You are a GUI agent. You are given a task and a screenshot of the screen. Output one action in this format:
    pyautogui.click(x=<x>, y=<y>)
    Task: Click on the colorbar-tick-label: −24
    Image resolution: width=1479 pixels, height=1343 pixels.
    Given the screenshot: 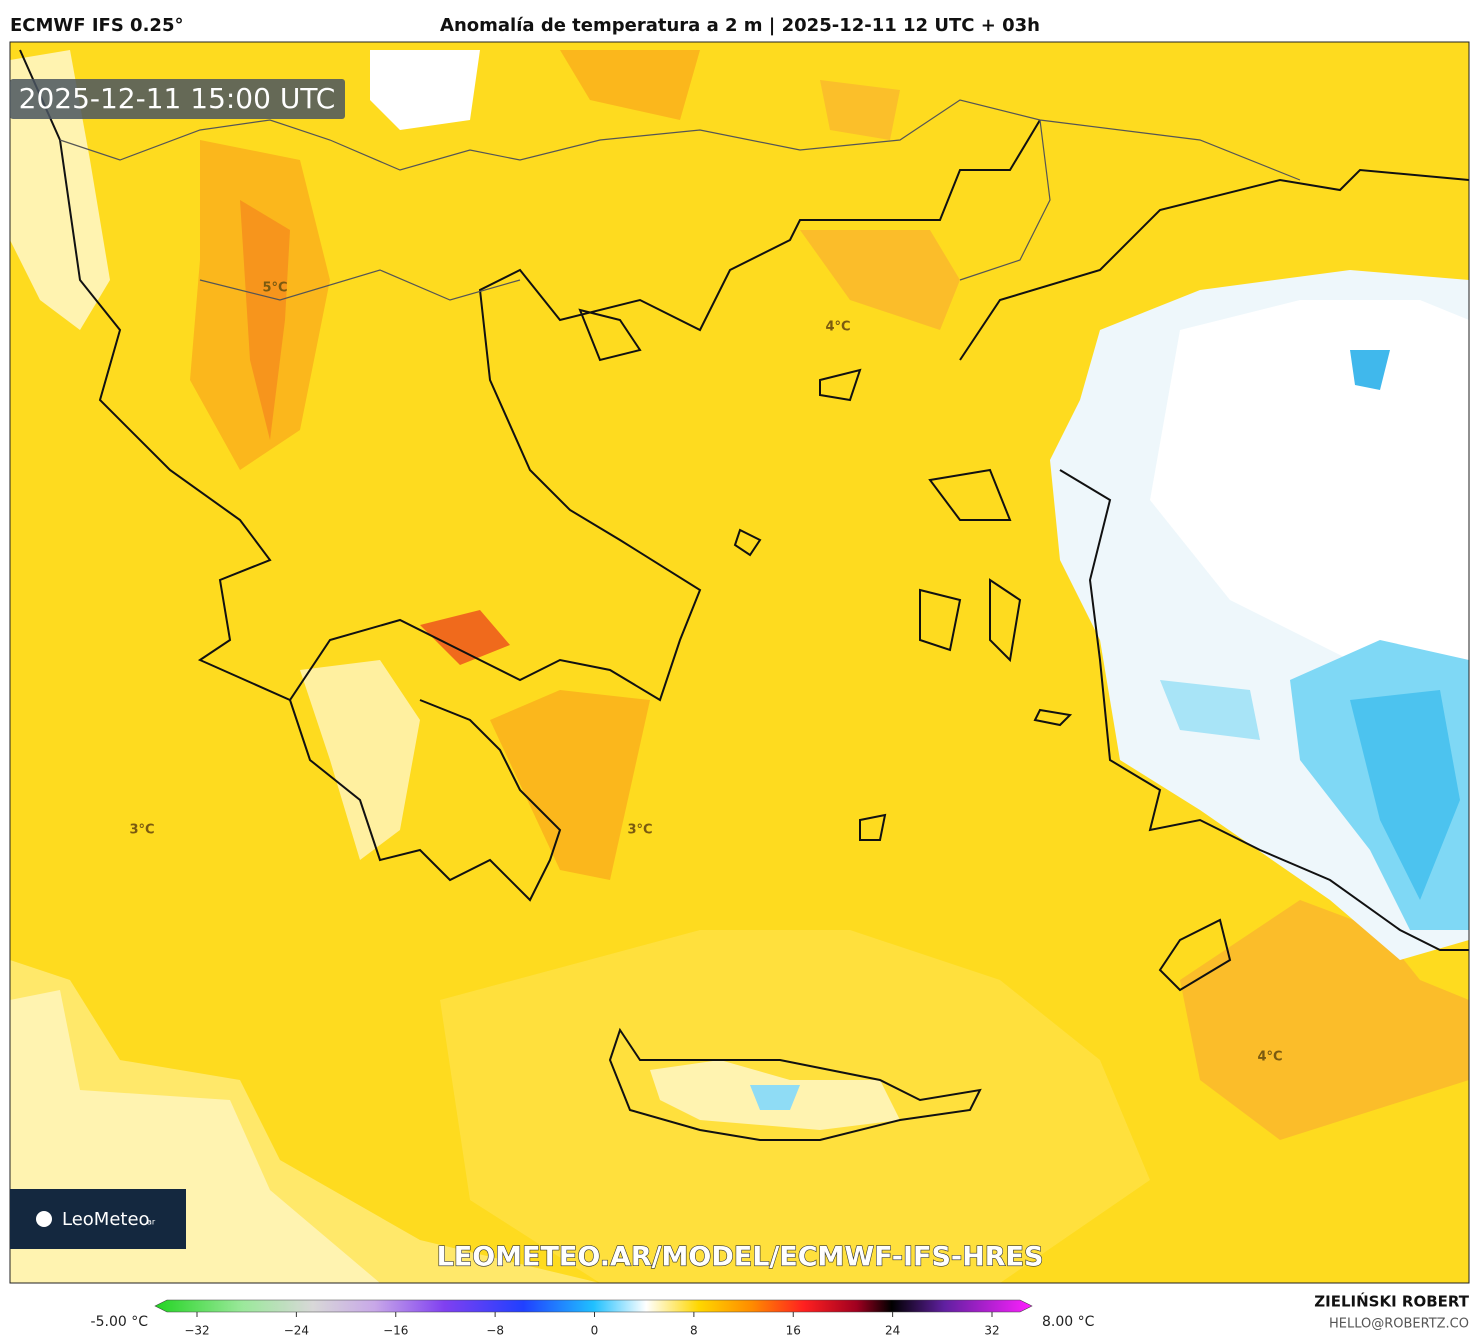 What is the action you would take?
    pyautogui.click(x=296, y=1331)
    